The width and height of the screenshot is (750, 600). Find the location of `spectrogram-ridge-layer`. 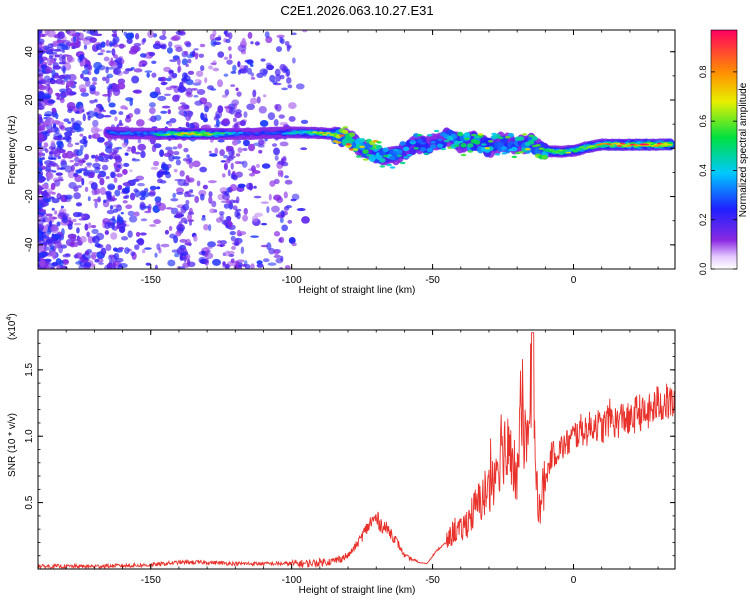

spectrogram-ridge-layer is located at coordinates (389, 147).